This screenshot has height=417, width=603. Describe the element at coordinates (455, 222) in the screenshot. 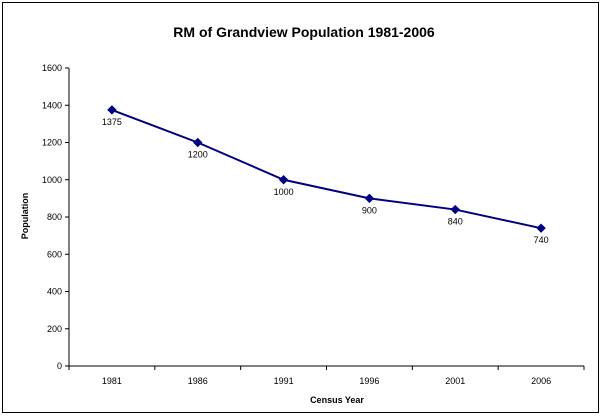

I see `data-label: 840` at that location.